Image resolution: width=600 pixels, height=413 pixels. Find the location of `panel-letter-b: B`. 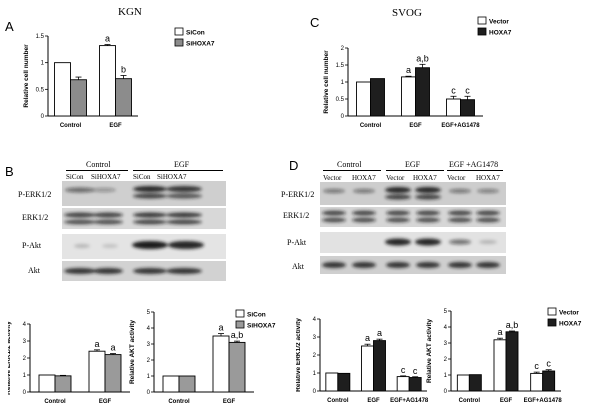

panel-letter-b: B is located at coordinates (9, 171).